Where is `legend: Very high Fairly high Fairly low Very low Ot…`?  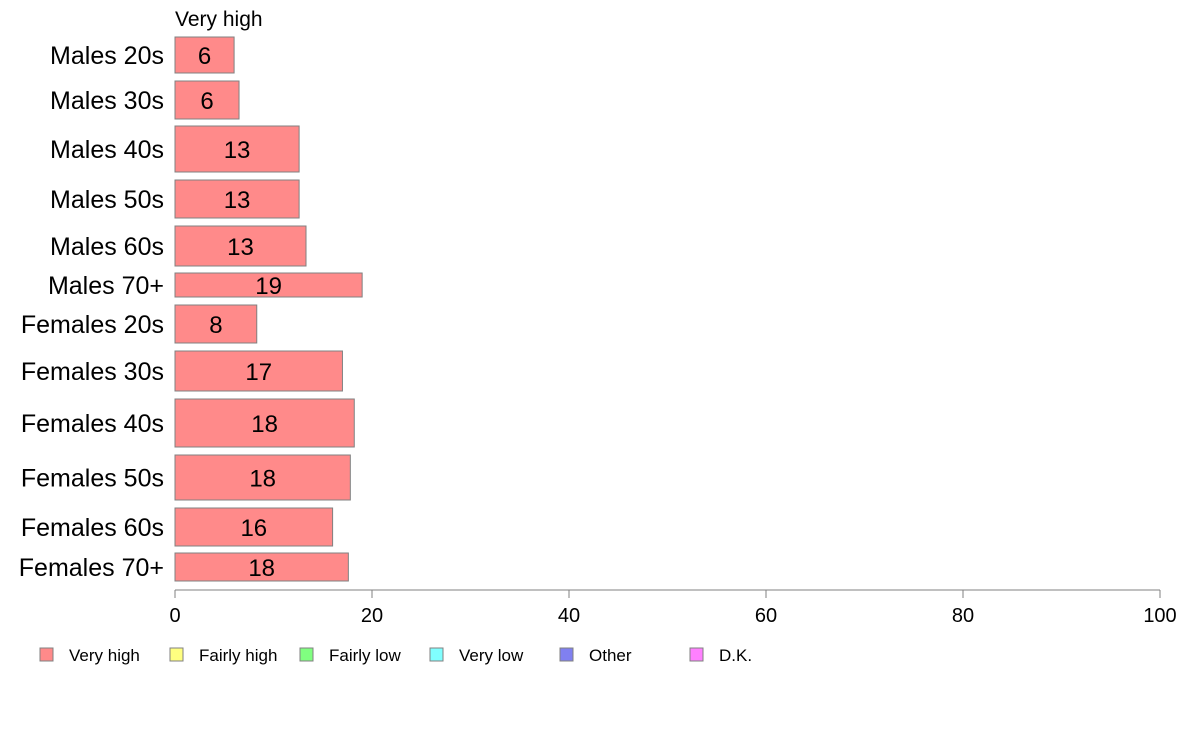 legend: Very high Fairly high Fairly low Very low Ot… is located at coordinates (395, 655).